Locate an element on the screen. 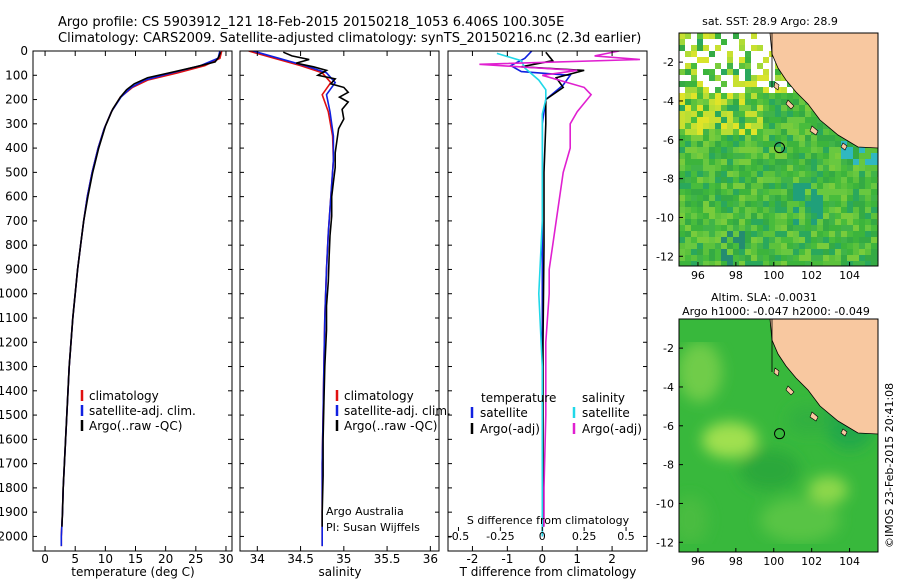 The width and height of the screenshot is (900, 580). t-difference-xlabel: T difference from climatology is located at coordinates (548, 572).